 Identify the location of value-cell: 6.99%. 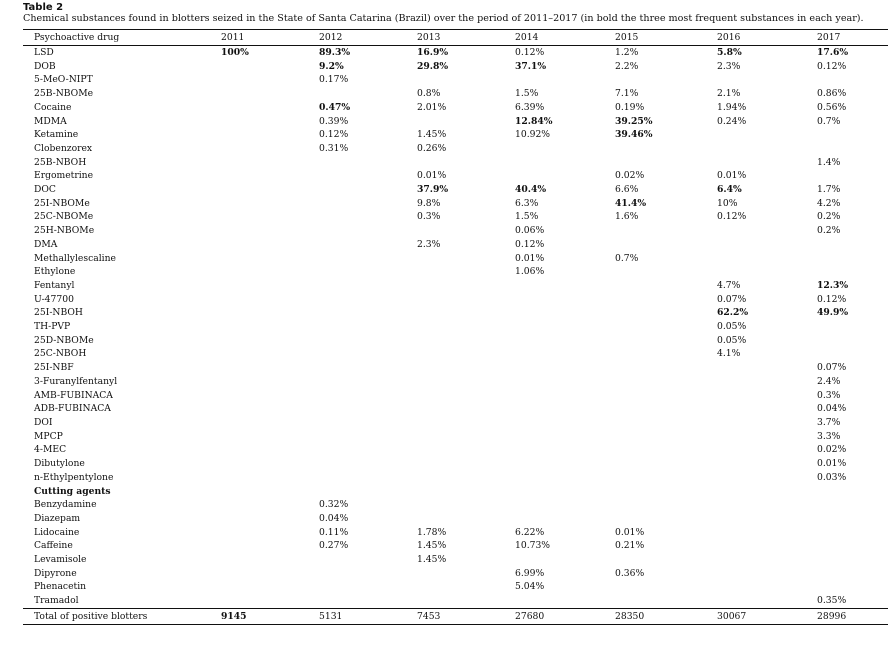
(530, 573).